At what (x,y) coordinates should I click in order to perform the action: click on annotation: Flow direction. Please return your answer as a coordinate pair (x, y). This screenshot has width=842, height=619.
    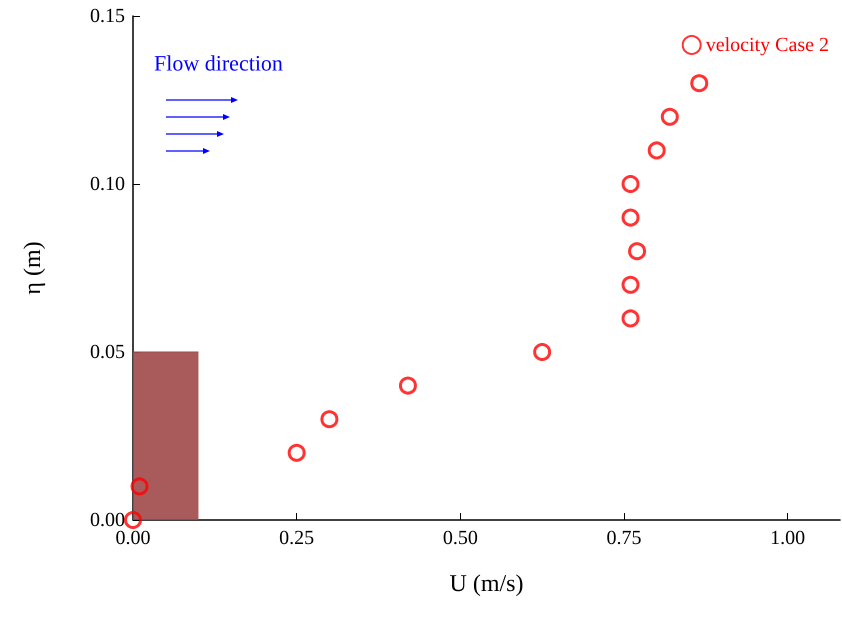
    Looking at the image, I should click on (218, 63).